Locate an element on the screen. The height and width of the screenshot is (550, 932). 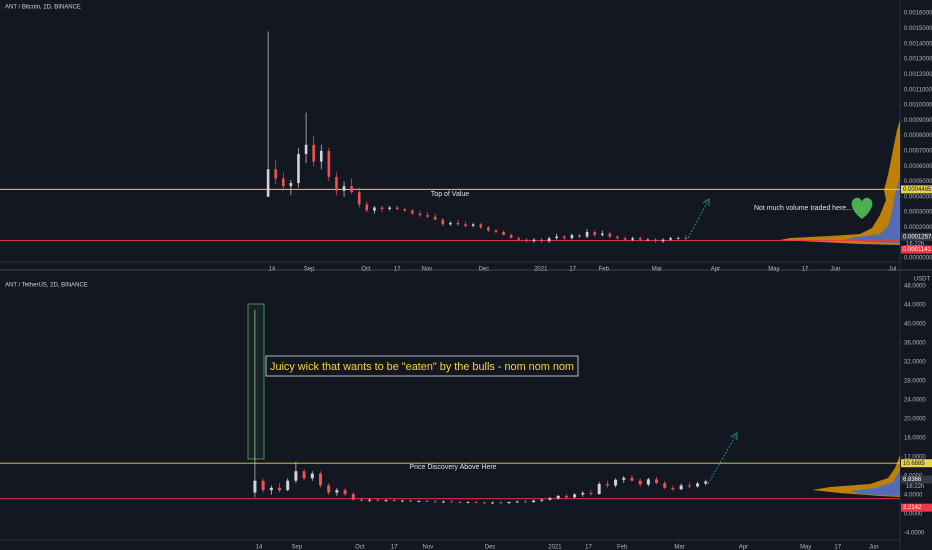
annotation: Price Discovery Above Here is located at coordinates (452, 467).